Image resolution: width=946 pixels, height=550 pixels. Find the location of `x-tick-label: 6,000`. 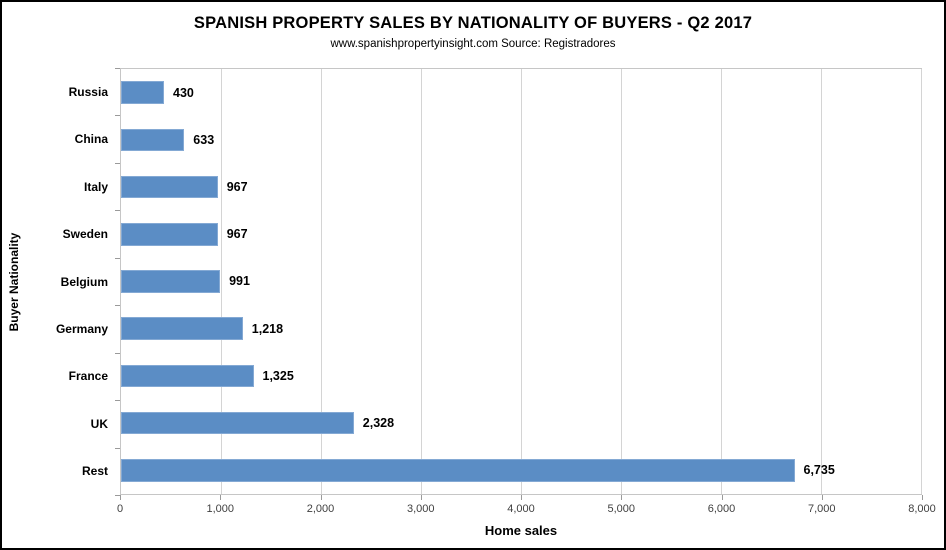

x-tick-label: 6,000 is located at coordinates (721, 509).